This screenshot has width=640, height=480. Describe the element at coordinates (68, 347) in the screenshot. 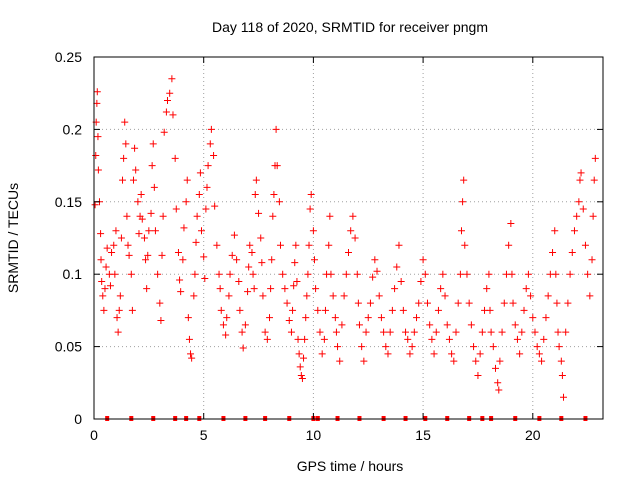

I see `y-tick-label: 0.05` at that location.